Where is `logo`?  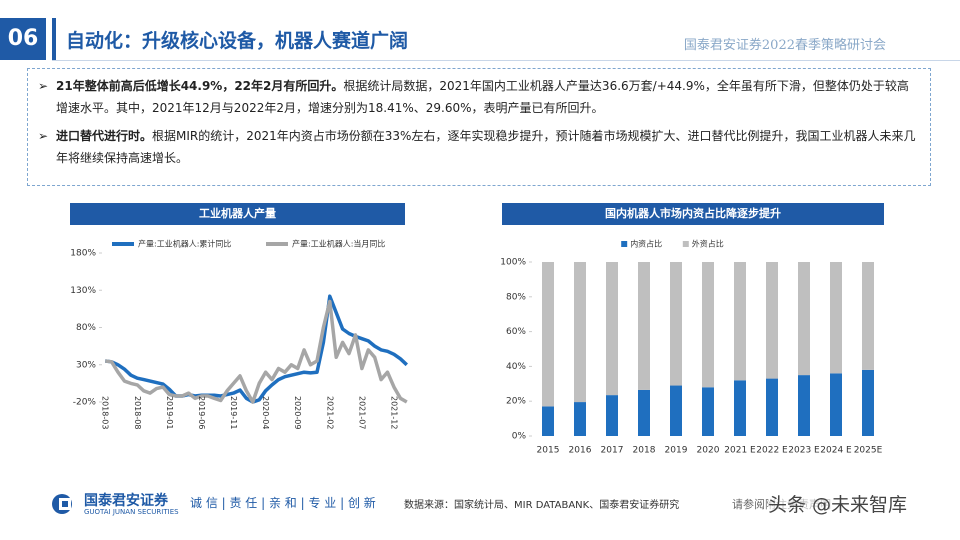 logo is located at coordinates (62, 504).